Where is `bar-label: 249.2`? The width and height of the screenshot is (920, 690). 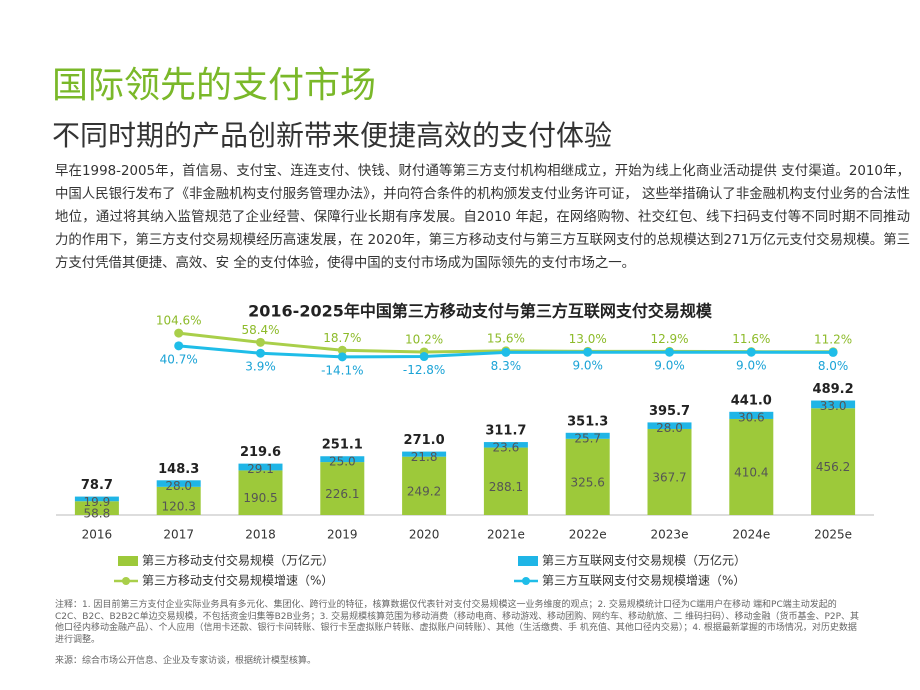 bar-label: 249.2 is located at coordinates (424, 491).